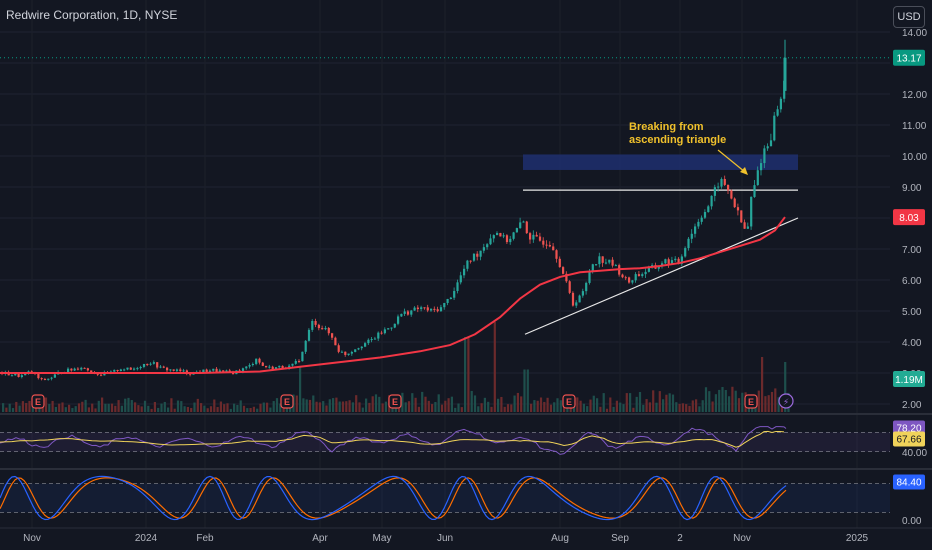 The image size is (932, 550). Describe the element at coordinates (320, 538) in the screenshot. I see `time-axis-label: Apr` at that location.